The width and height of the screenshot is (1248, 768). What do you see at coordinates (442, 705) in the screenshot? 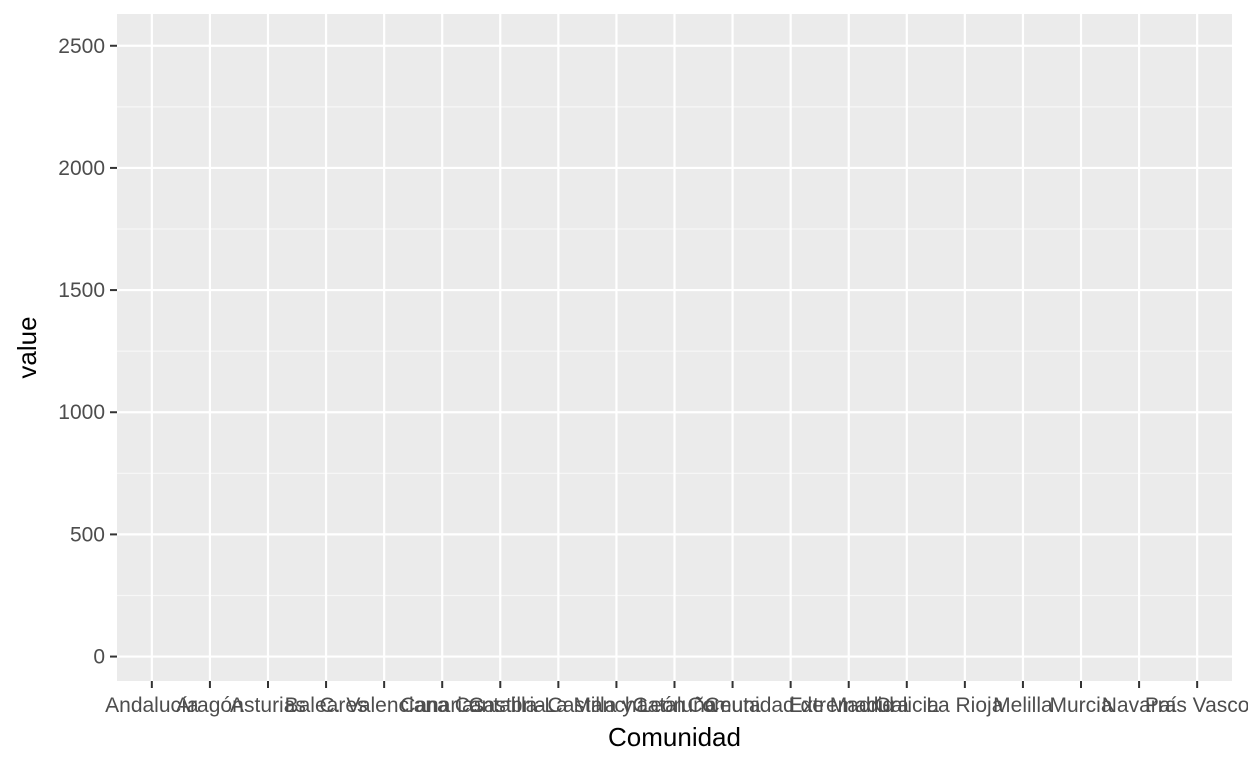
I see `x-tick-label: Canarias` at bounding box center [442, 705].